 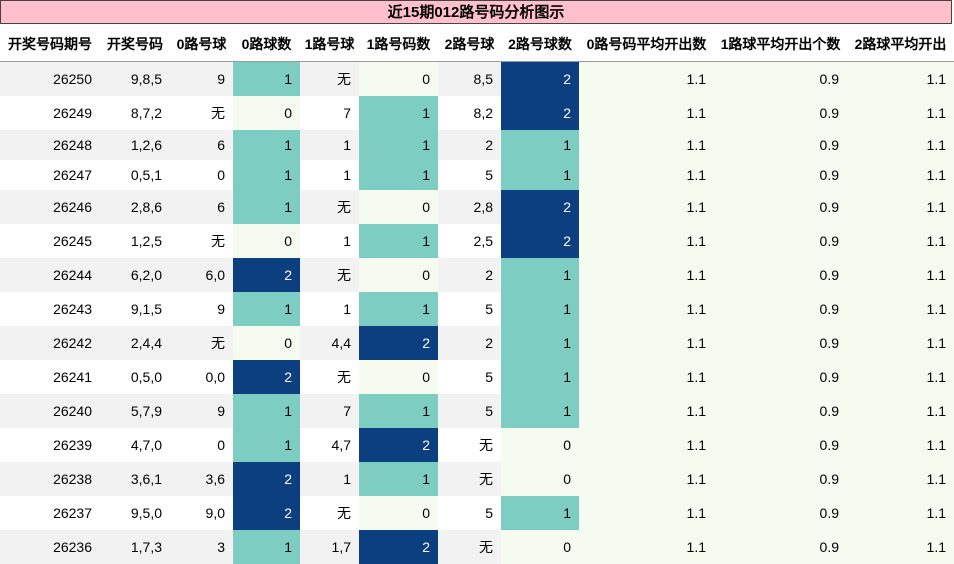 I want to click on table-row: 26242 2,4,4 无 0 4,4 2 2 1 1.1 0.9 1.1, so click(x=477, y=342).